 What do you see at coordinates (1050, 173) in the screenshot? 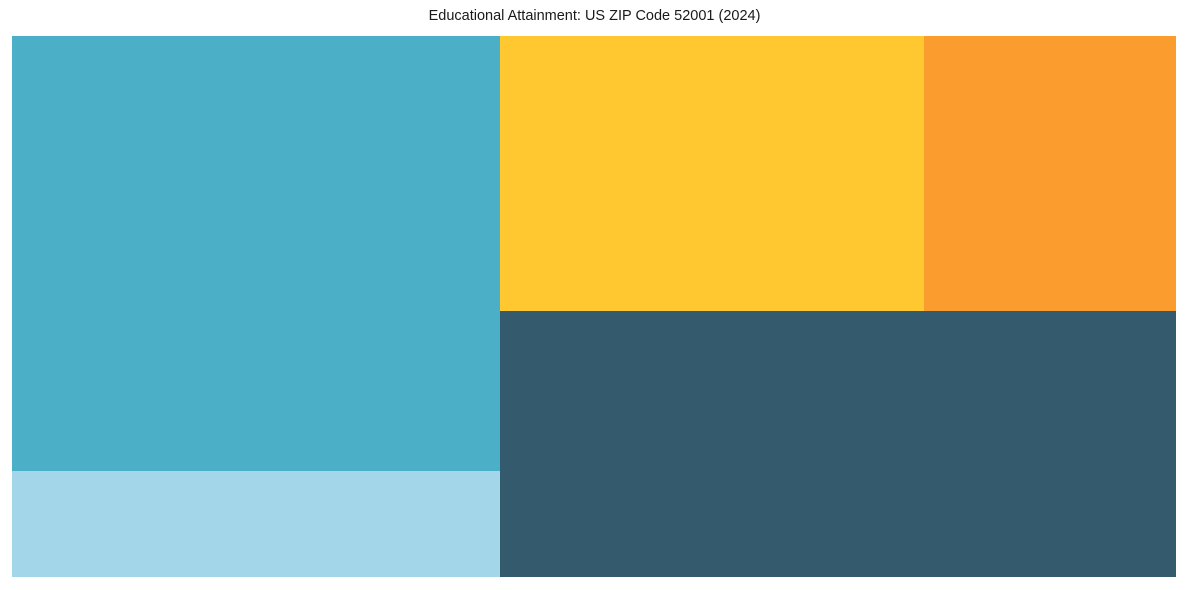
I see `treemap-tile: Associate degree` at bounding box center [1050, 173].